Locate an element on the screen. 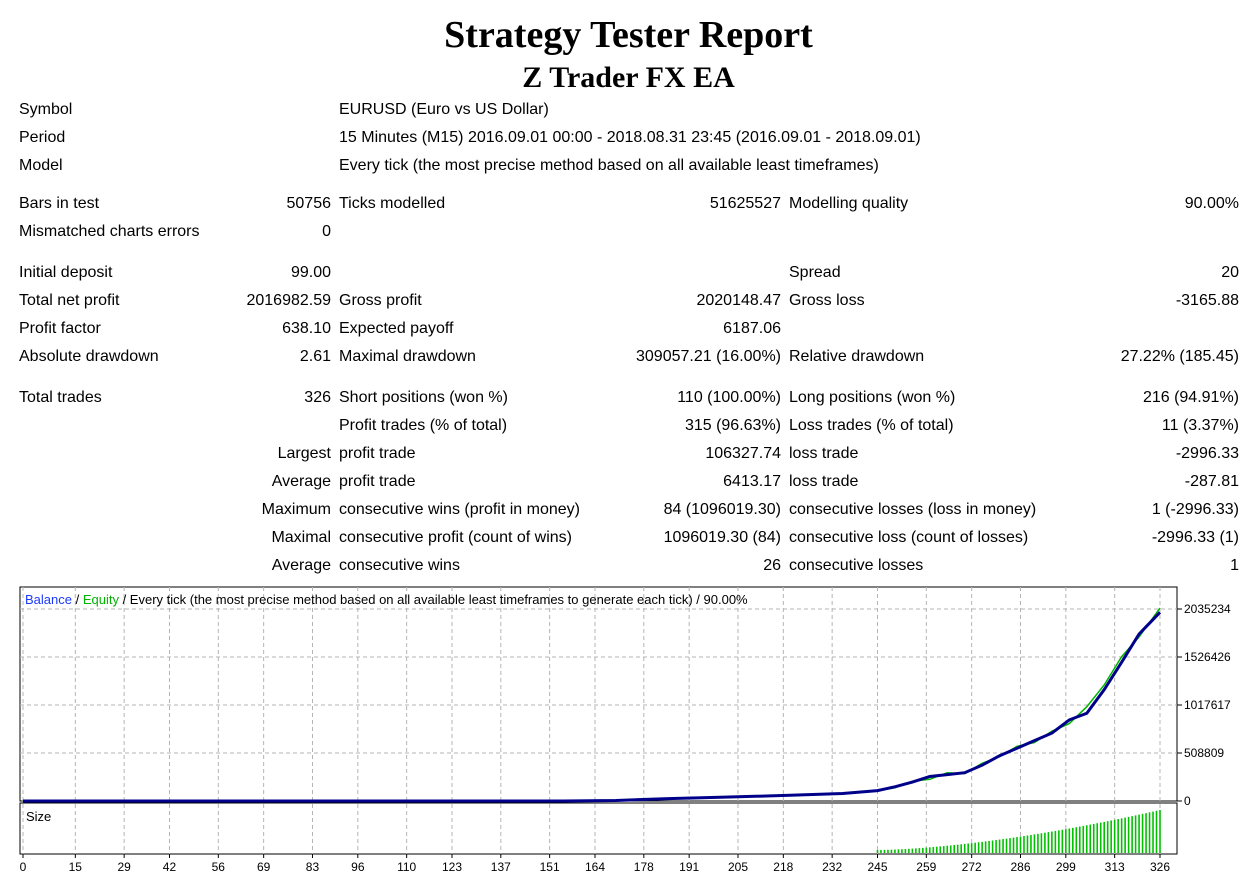 The width and height of the screenshot is (1257, 883). size-plot-frame is located at coordinates (598, 828).